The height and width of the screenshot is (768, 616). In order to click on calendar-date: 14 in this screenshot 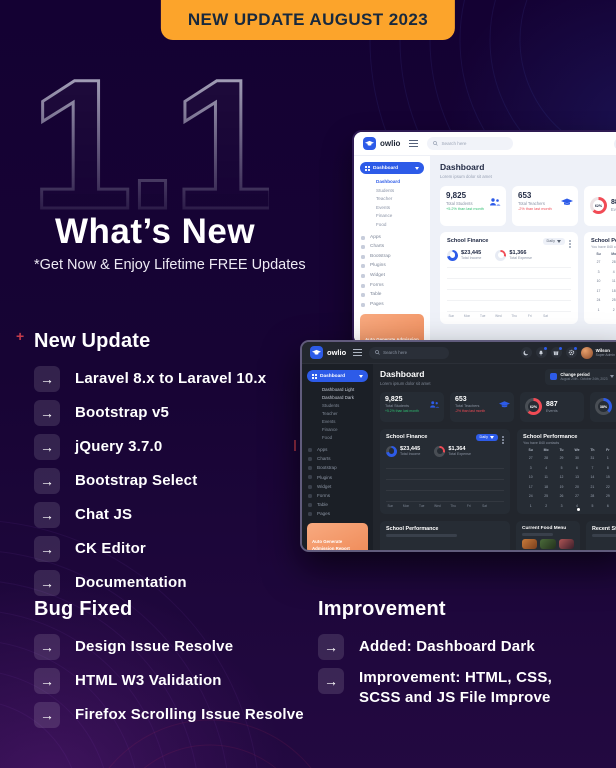, I will do `click(592, 477)`.